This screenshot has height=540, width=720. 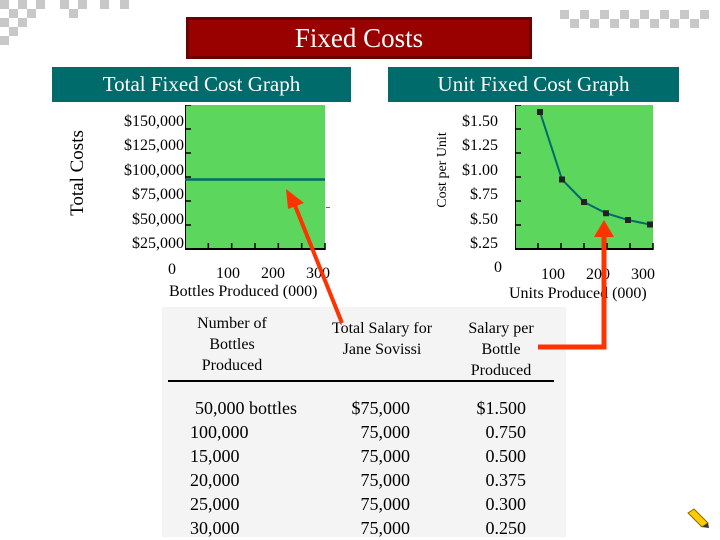 I want to click on plot-area, so click(x=584, y=177).